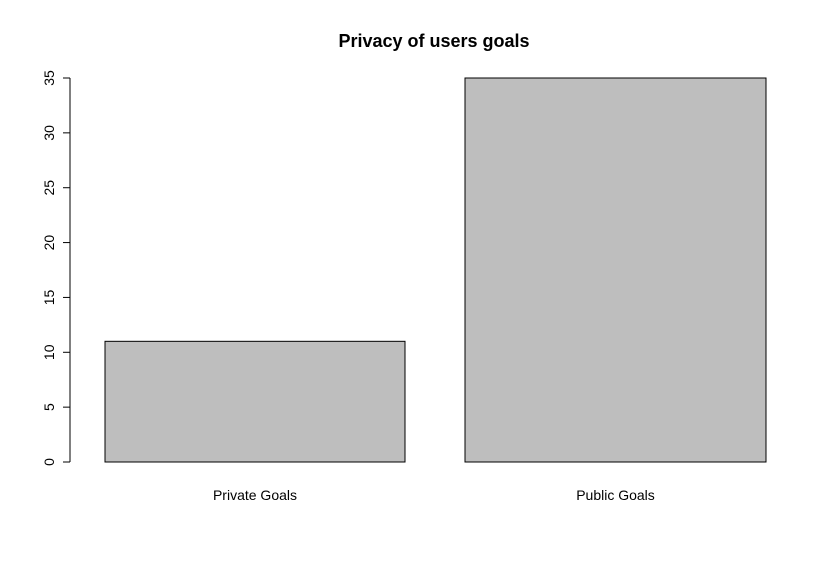  I want to click on x-category-label: Private Goals, so click(255, 495).